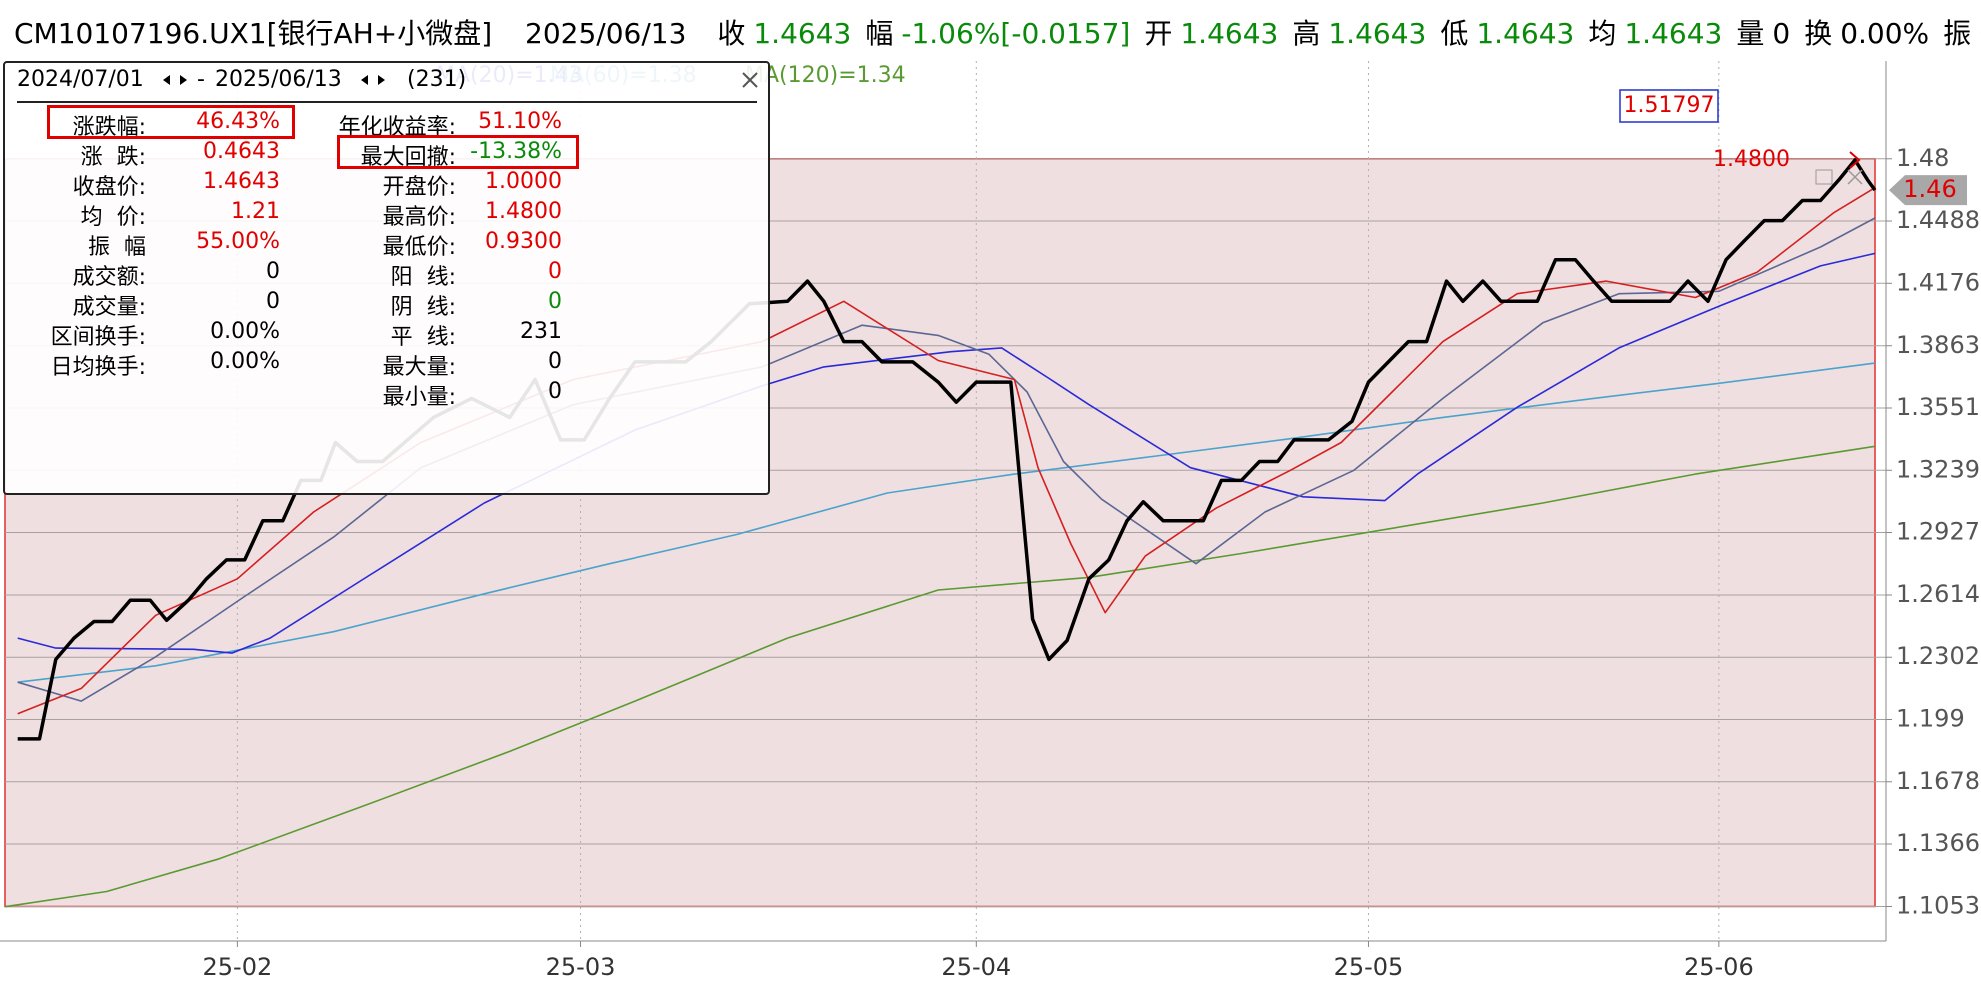 Image resolution: width=1981 pixels, height=989 pixels. What do you see at coordinates (1655, 33) in the screenshot?
I see `quote-field: 均 1.4643` at bounding box center [1655, 33].